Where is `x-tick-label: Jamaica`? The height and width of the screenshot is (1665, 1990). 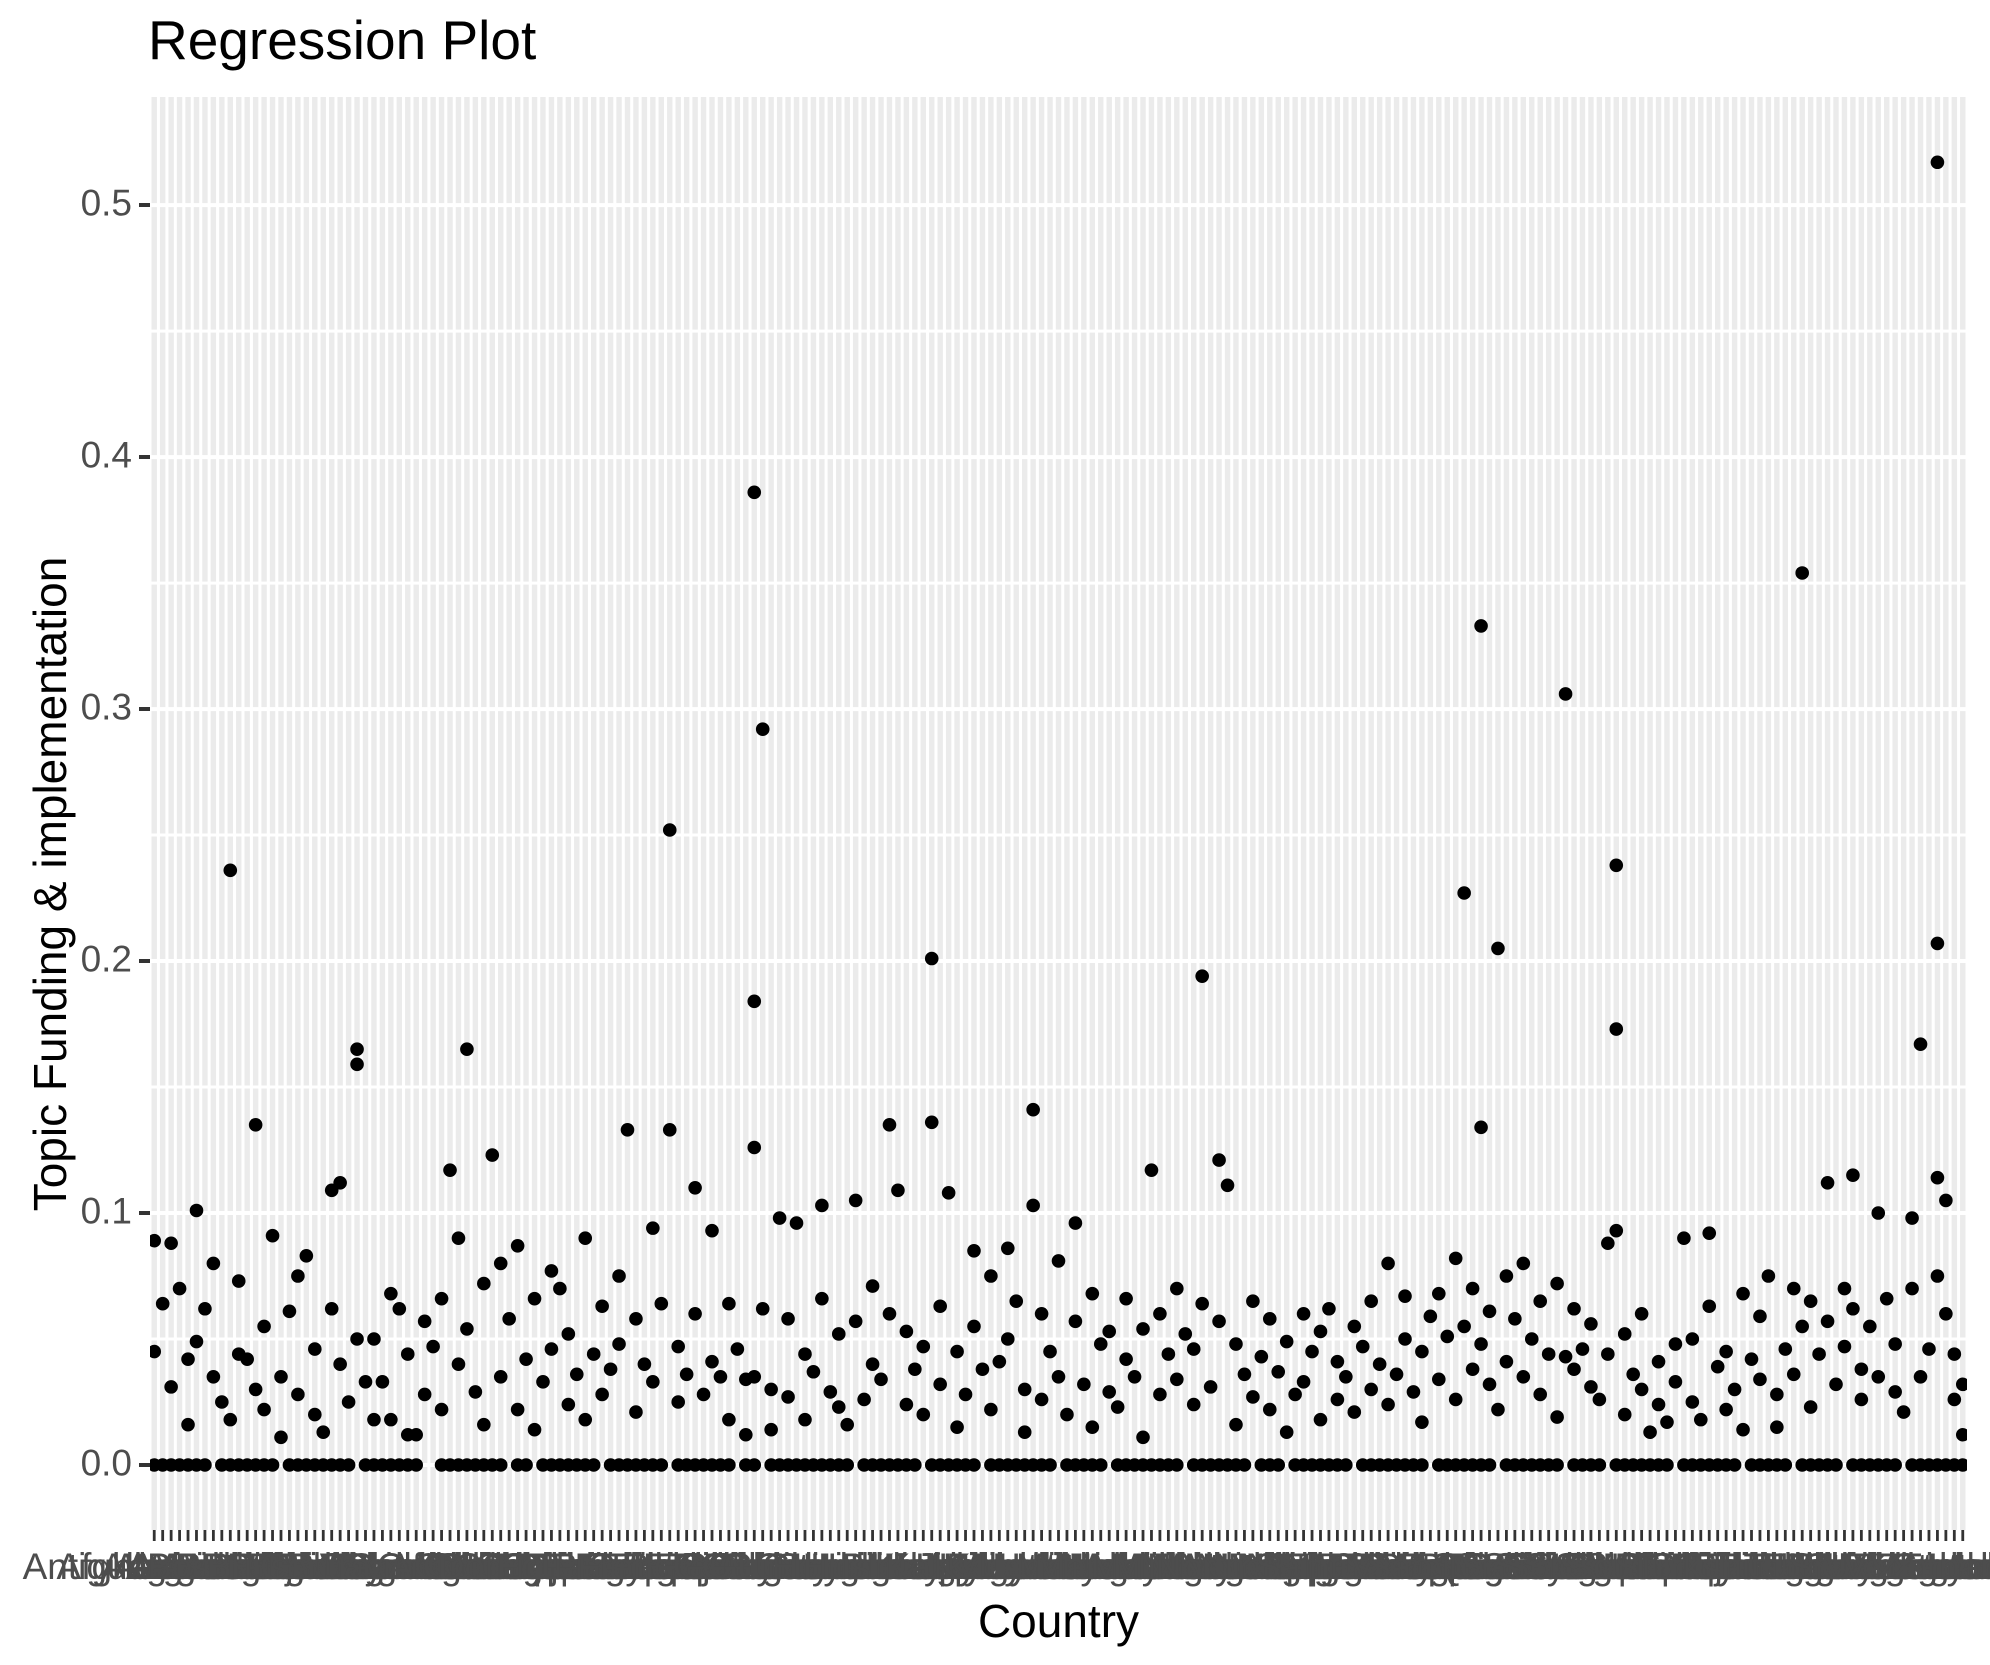
x-tick-label: Jamaica is located at coordinates (957, 1566).